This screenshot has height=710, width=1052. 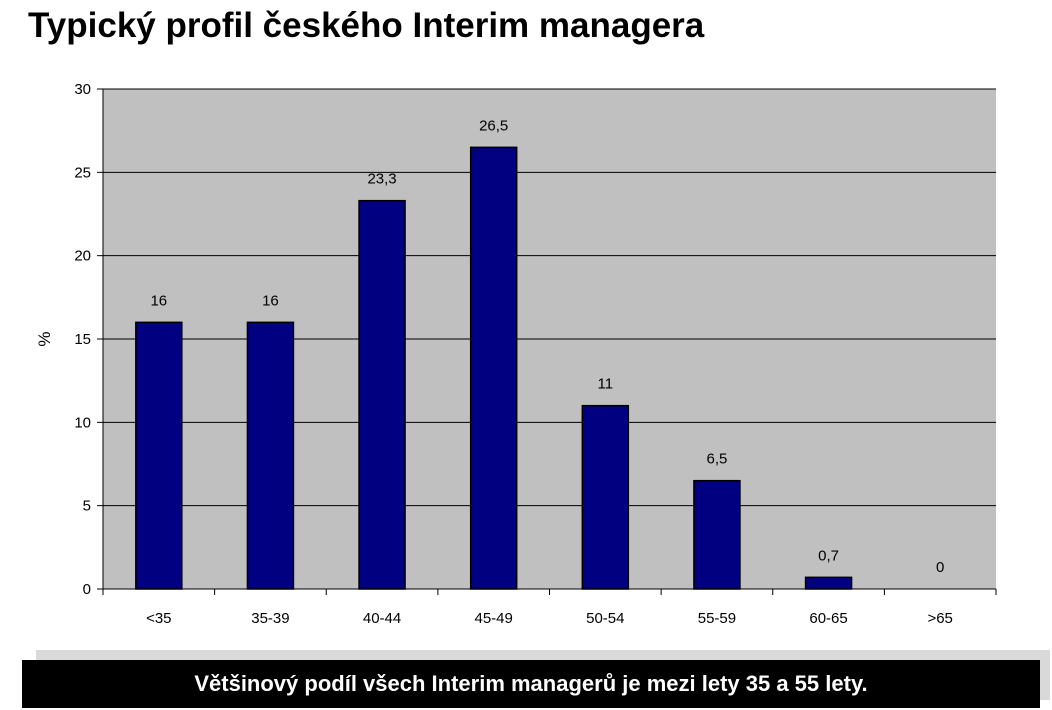 What do you see at coordinates (82, 172) in the screenshot?
I see `y-tick-label: 25` at bounding box center [82, 172].